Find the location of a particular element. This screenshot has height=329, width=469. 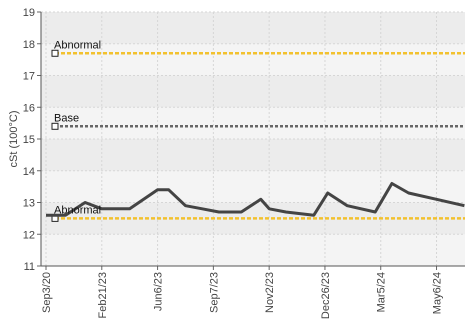

x-tick-label: Jun6/23 is located at coordinates (159, 291).